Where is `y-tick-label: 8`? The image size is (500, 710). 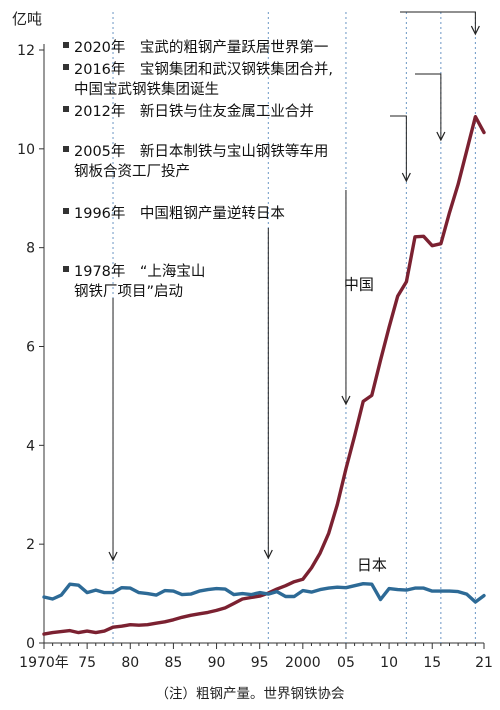
y-tick-label: 8 is located at coordinates (30, 249).